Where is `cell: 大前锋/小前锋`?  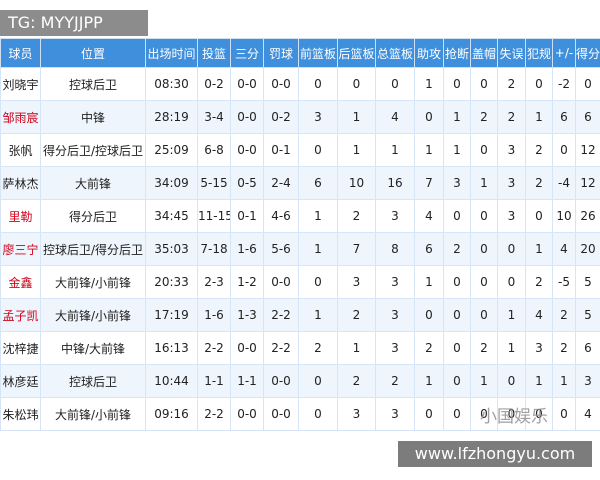 cell: 大前锋/小前锋 is located at coordinates (93, 315).